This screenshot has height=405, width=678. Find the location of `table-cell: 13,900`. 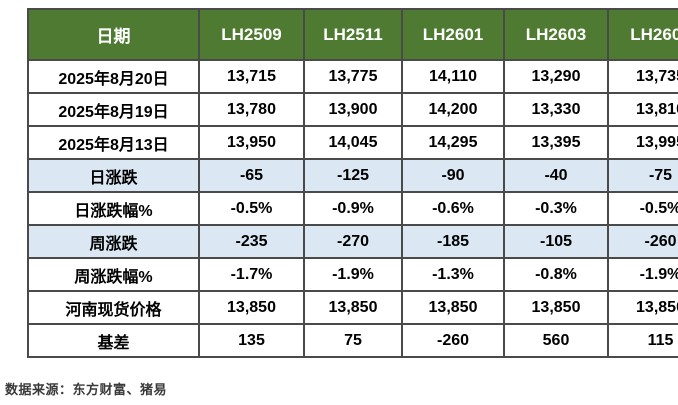

table-cell: 13,900 is located at coordinates (353, 109).